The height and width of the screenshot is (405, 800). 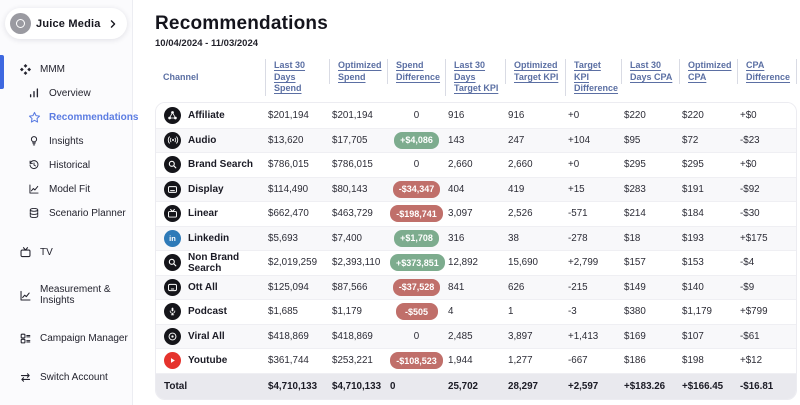 What do you see at coordinates (66, 23) in the screenshot?
I see `account-switcher: Juice Media` at bounding box center [66, 23].